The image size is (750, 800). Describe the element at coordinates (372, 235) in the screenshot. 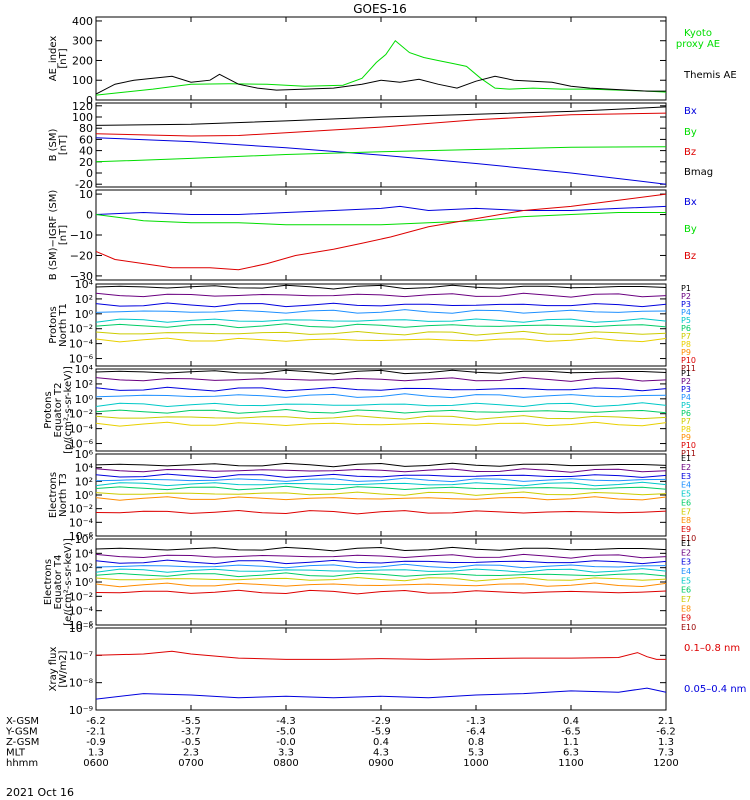

I see `panel-3: −30 −20 −10 0 10 B (SM)−IGRF (SM) [nT] Bx By Bz` at that location.